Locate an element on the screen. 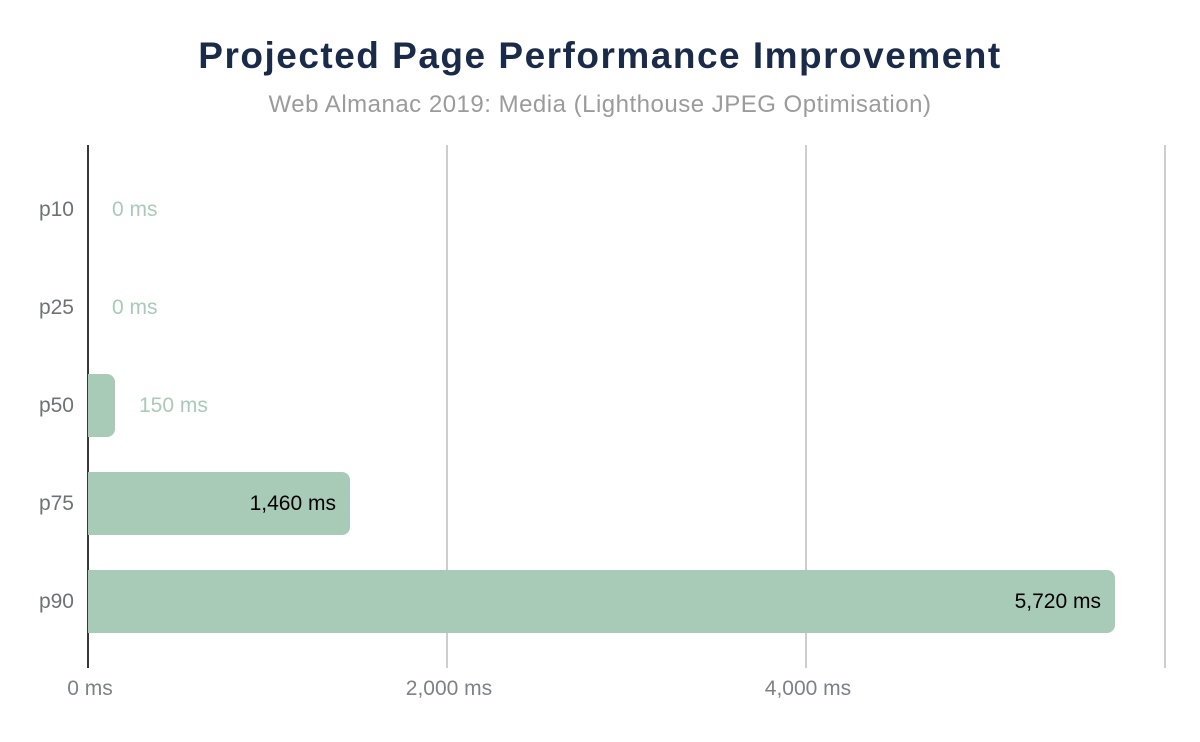 This screenshot has height=742, width=1200. gridline-6000-ms is located at coordinates (1165, 406).